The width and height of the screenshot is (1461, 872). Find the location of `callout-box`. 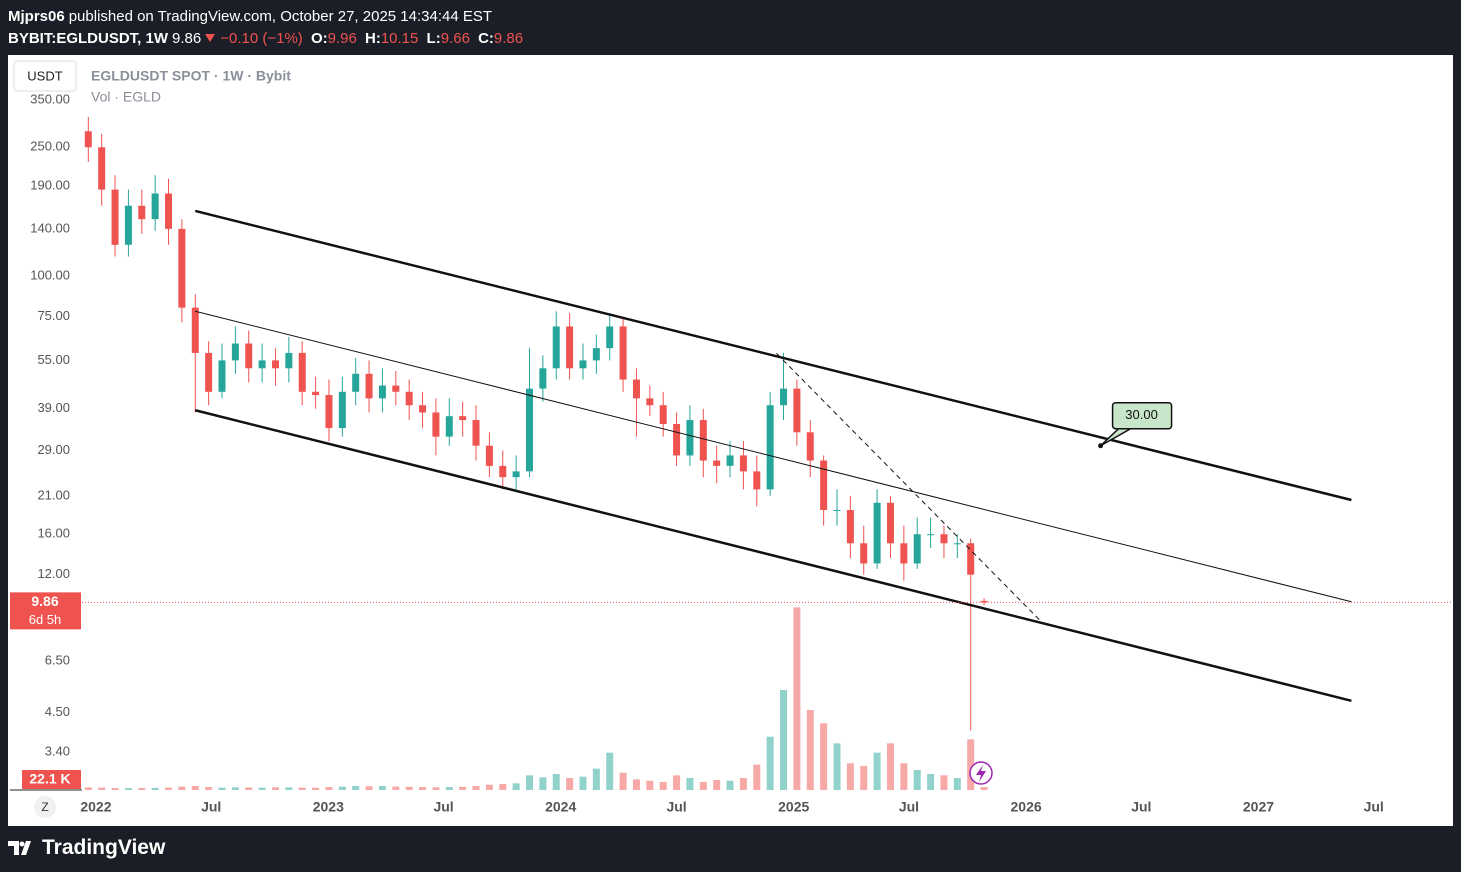

callout-box is located at coordinates (1142, 415).